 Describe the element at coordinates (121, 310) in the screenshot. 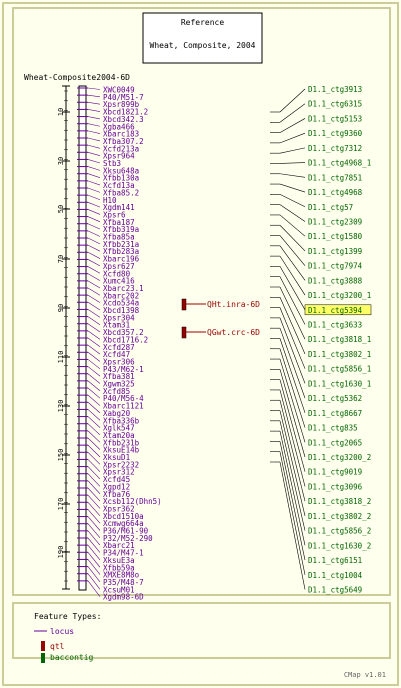

I see `locus-label: Xbcd1398` at that location.